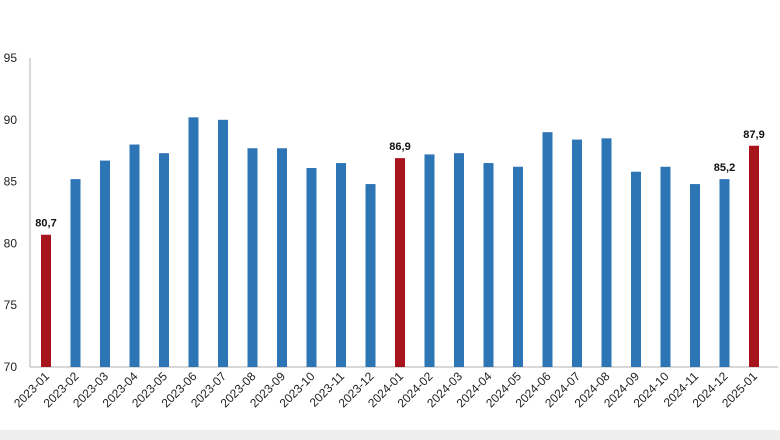 The height and width of the screenshot is (440, 780). What do you see at coordinates (753, 135) in the screenshot?
I see `data-label: 87,9` at bounding box center [753, 135].